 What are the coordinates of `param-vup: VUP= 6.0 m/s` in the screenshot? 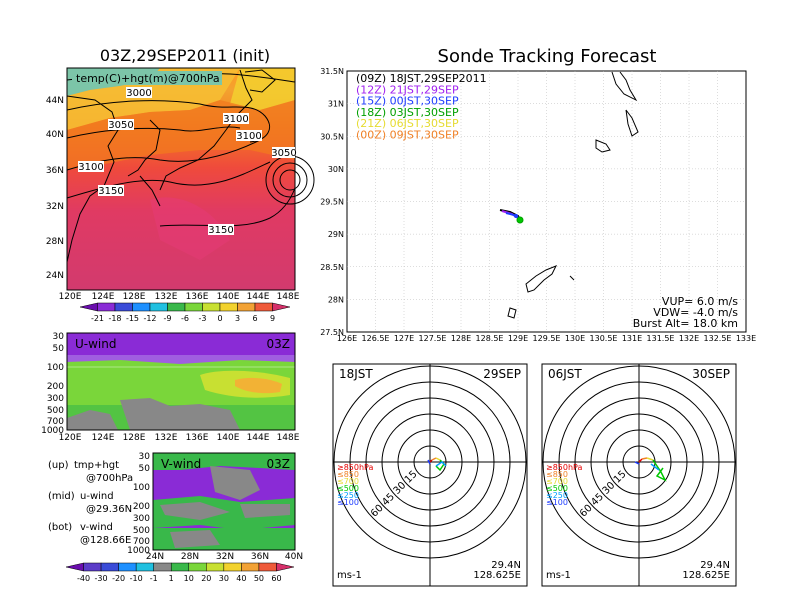 It's located at (700, 301).